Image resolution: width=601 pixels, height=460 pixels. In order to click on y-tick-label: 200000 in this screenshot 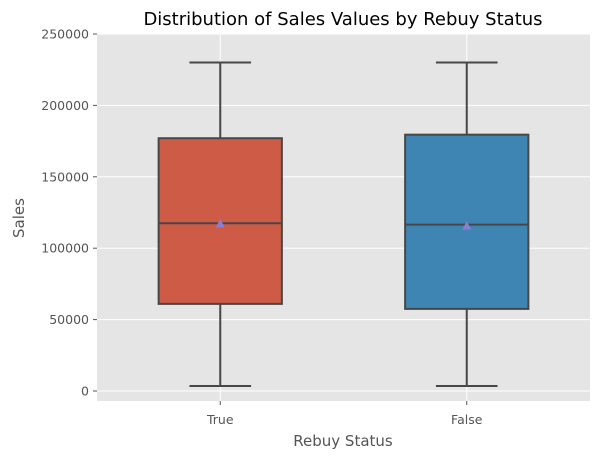, I will do `click(65, 105)`.